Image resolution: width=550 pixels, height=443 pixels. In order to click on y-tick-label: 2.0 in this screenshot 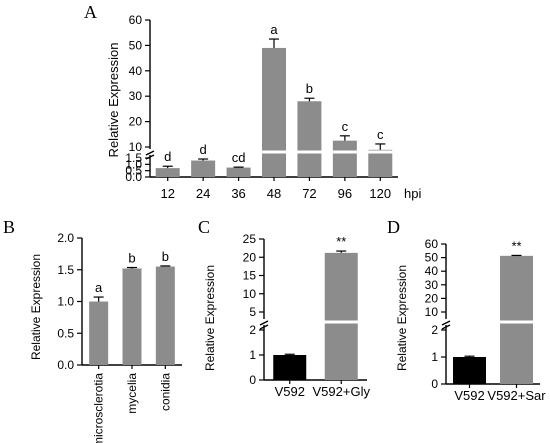, I will do `click(65, 238)`.